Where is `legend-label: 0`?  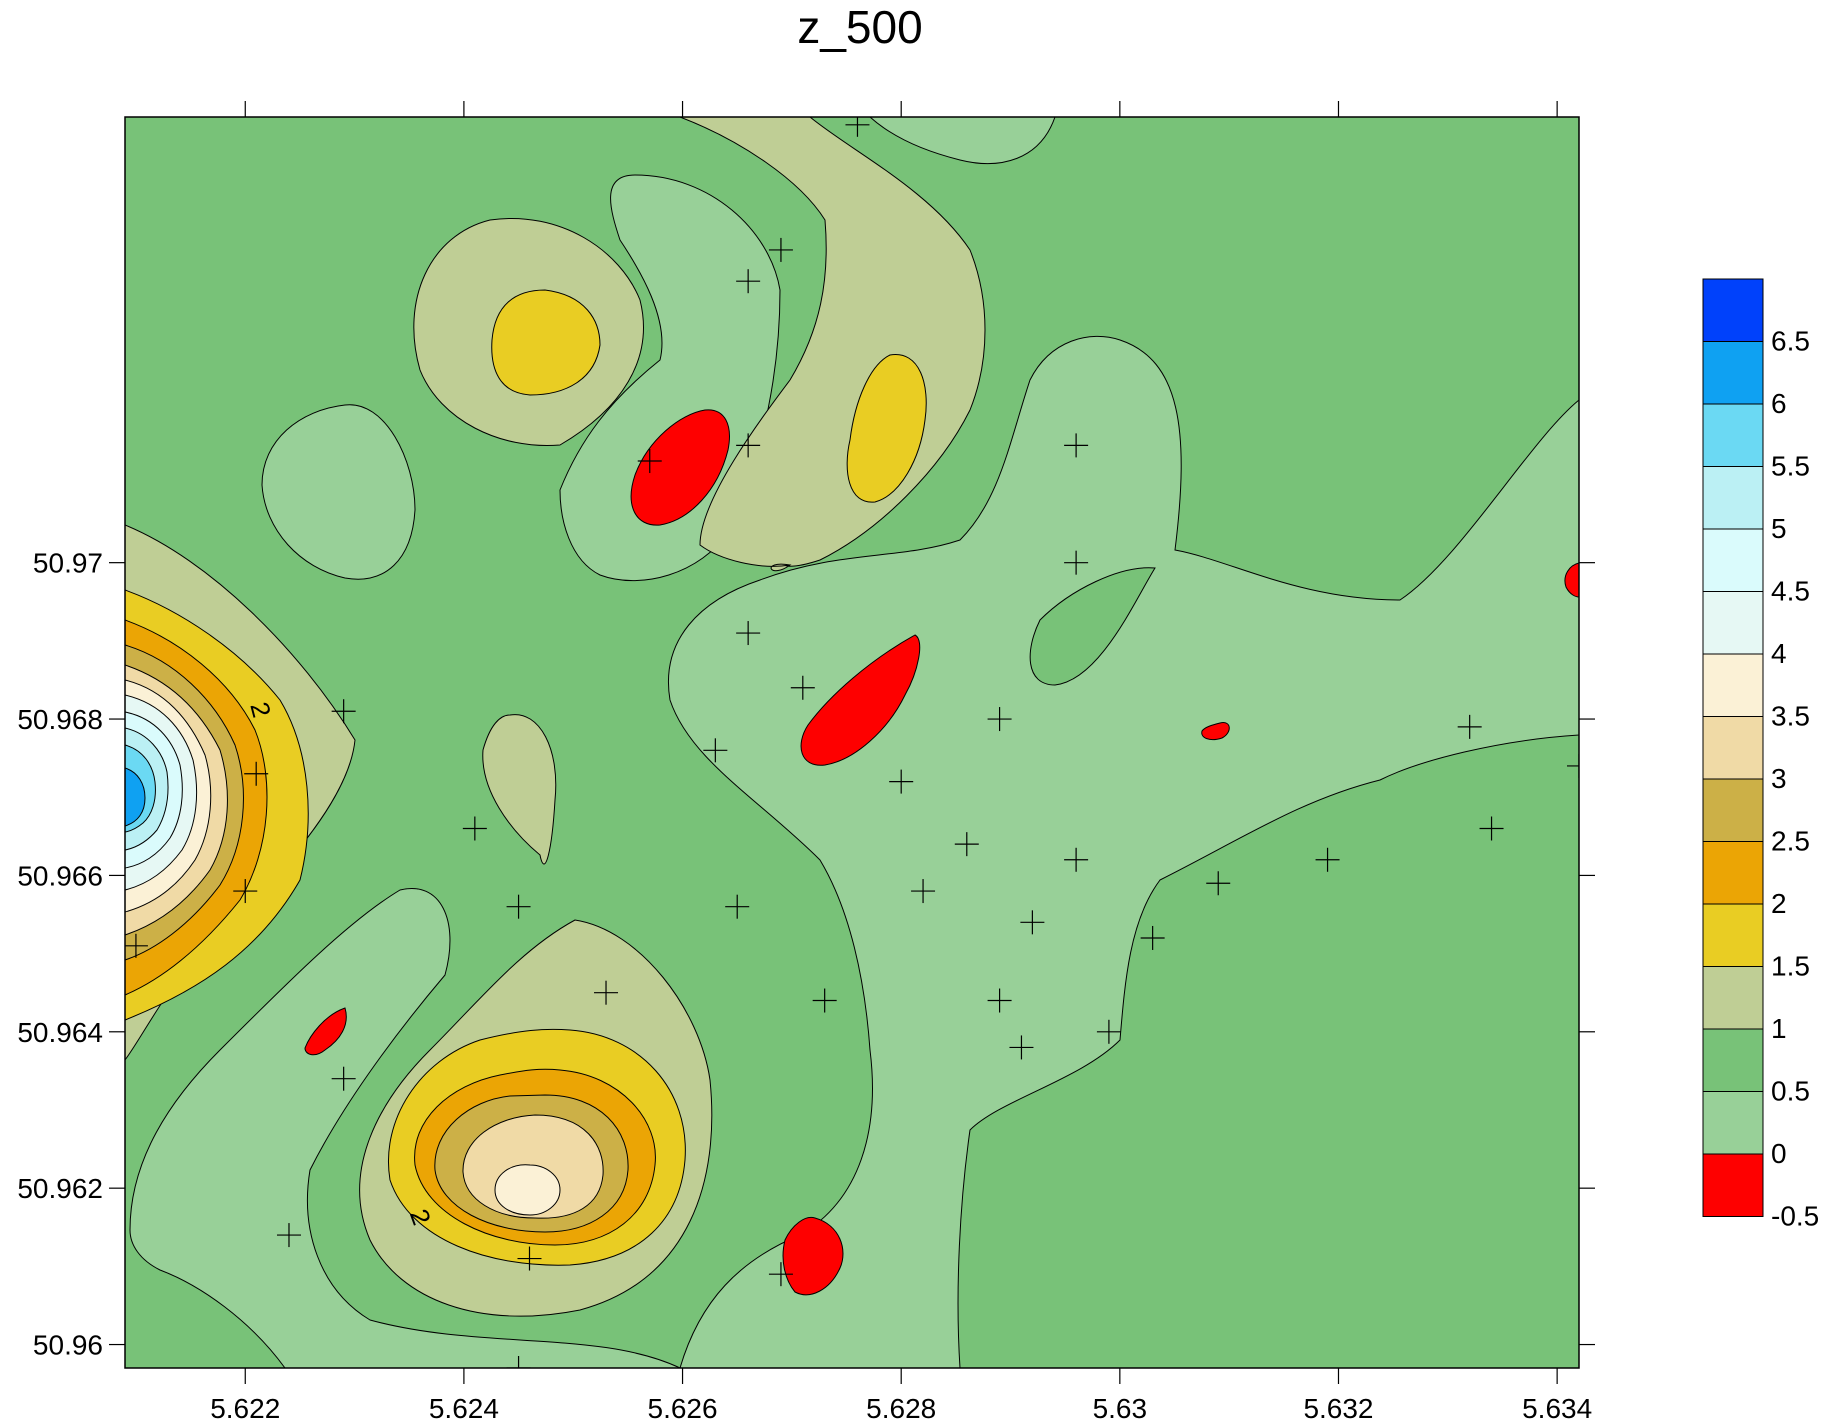 legend-label: 0 is located at coordinates (1779, 1153).